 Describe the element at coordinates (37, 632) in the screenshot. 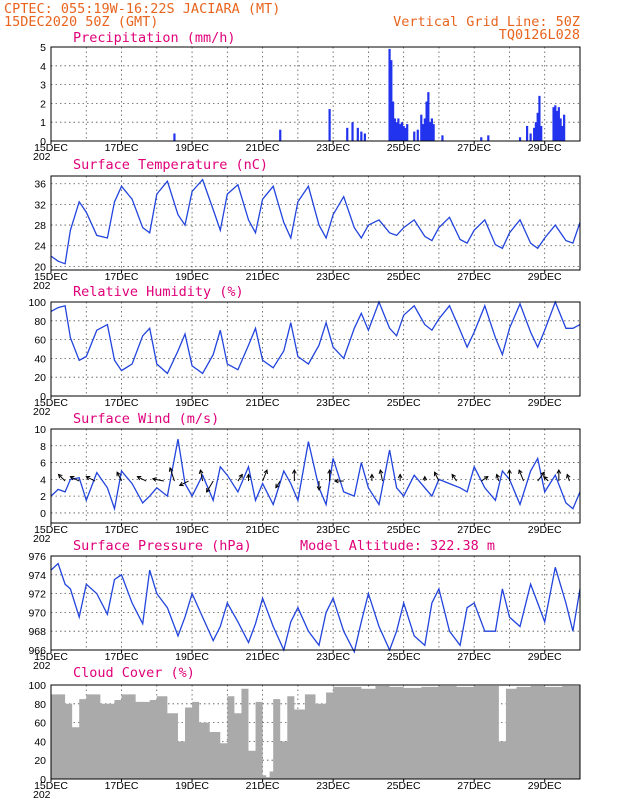

I see `y-tick-label: 968` at that location.